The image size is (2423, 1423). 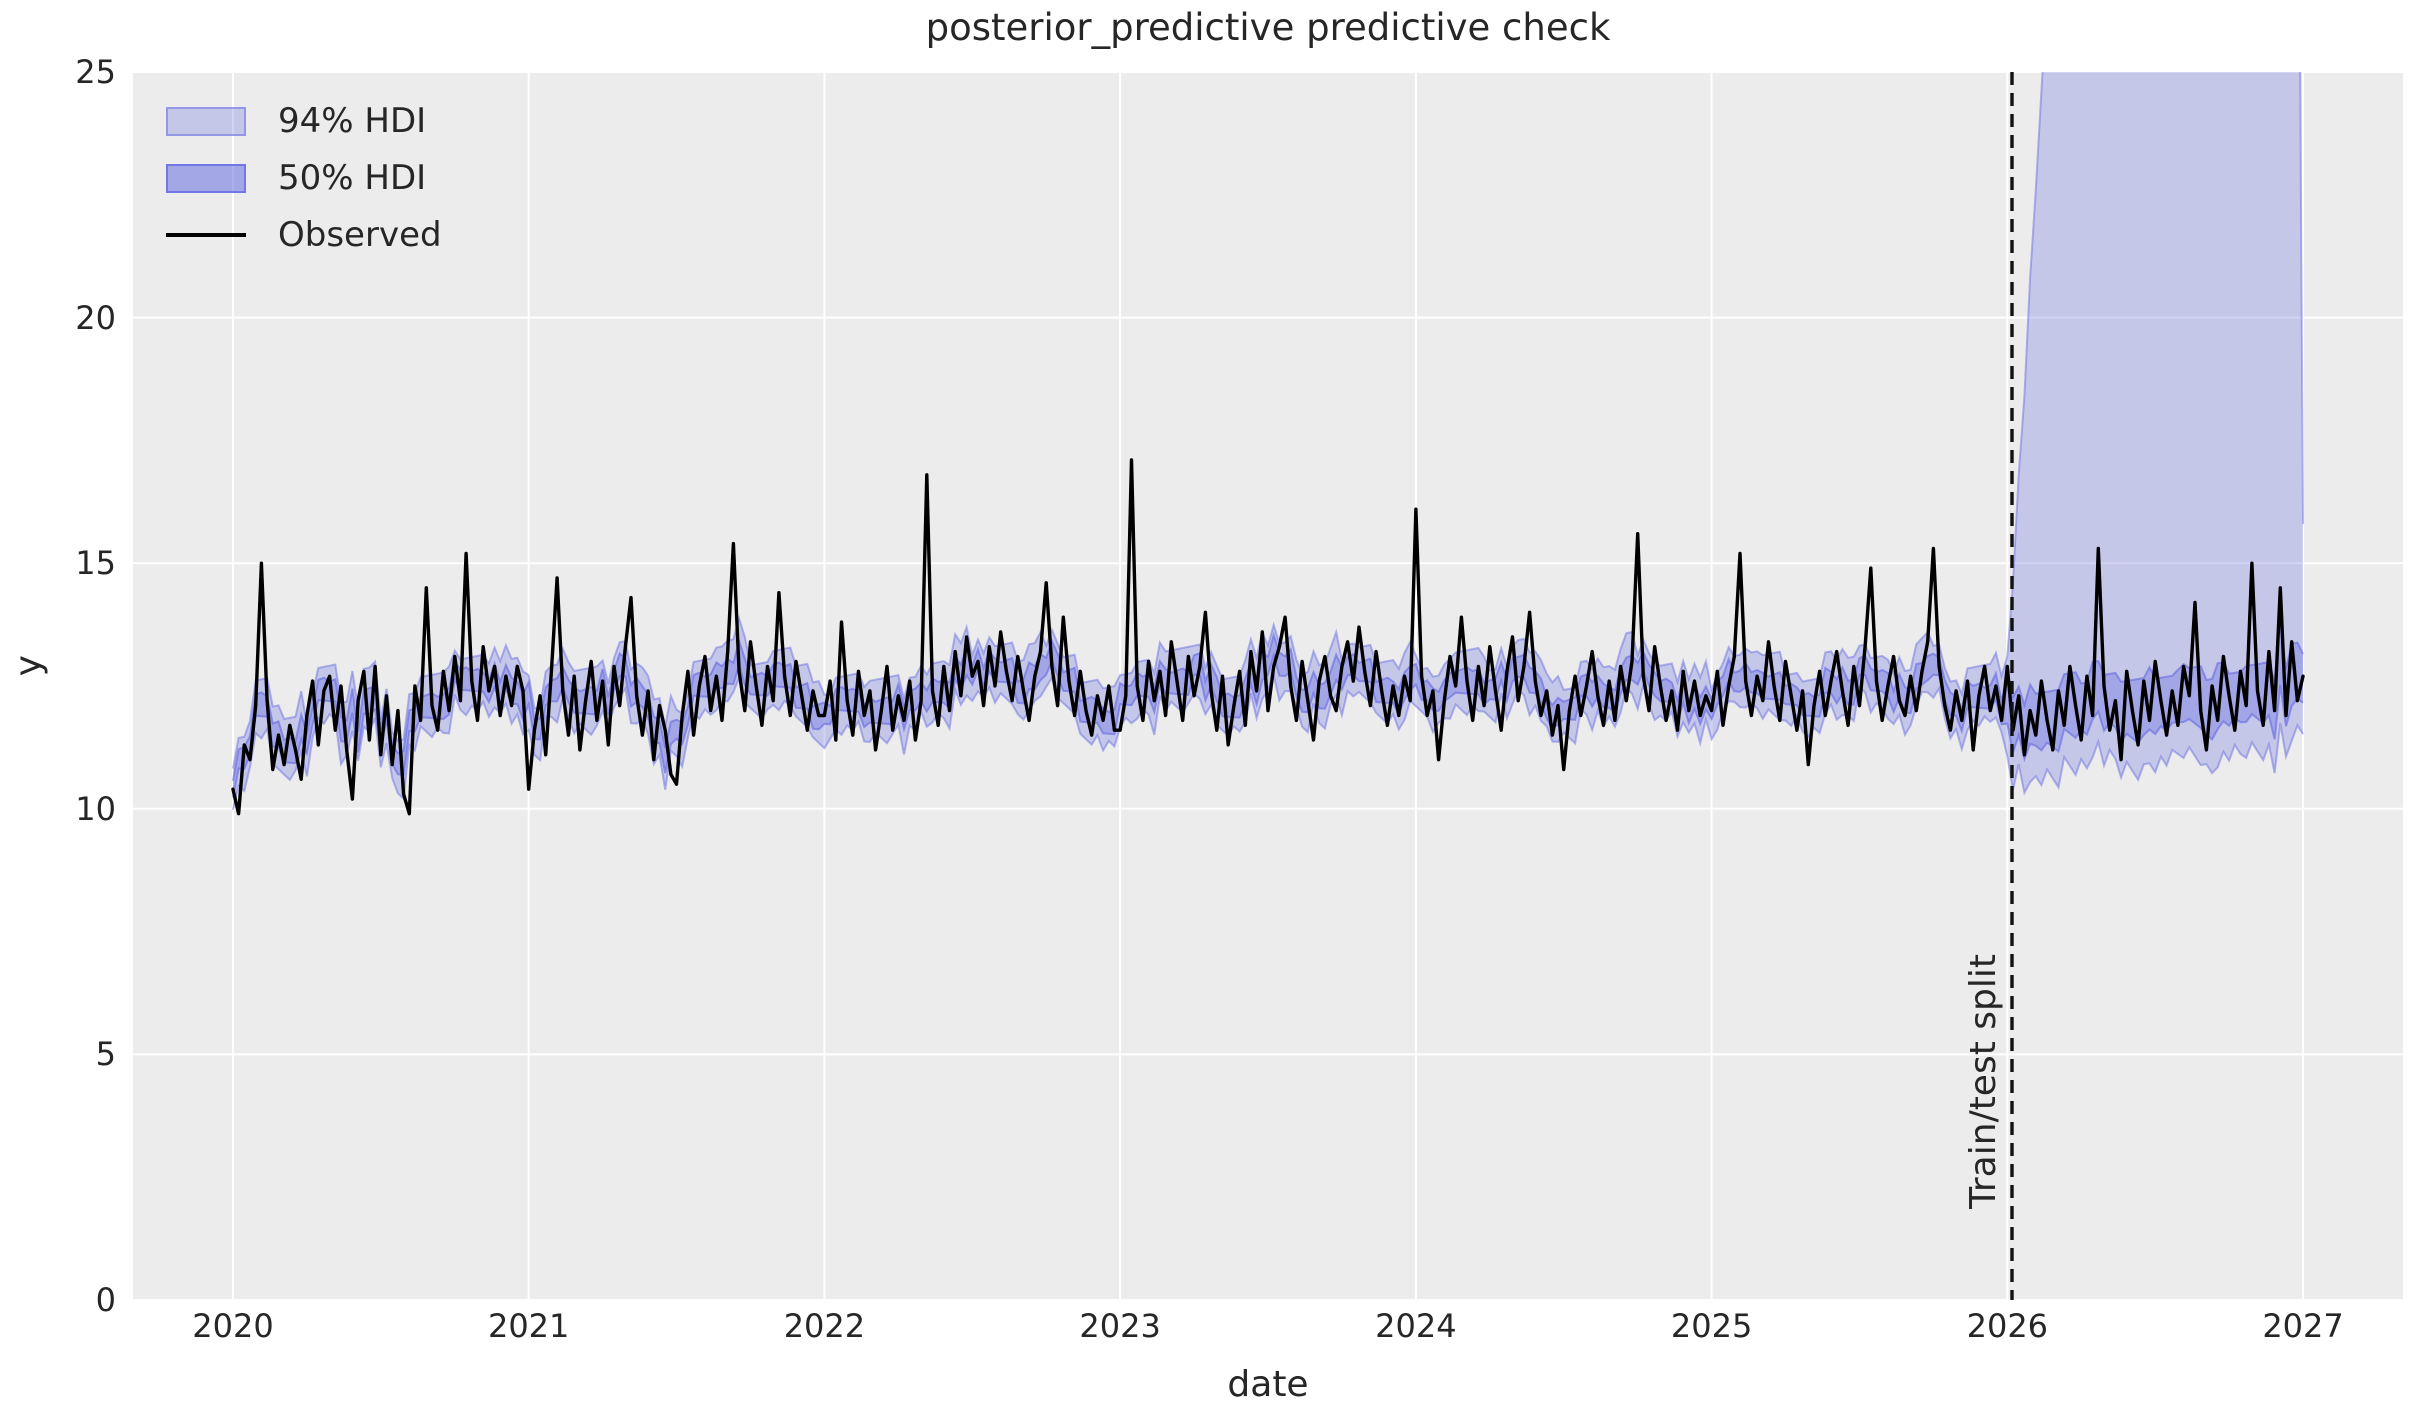 What do you see at coordinates (105, 1054) in the screenshot?
I see `y-tick-label: 5` at bounding box center [105, 1054].